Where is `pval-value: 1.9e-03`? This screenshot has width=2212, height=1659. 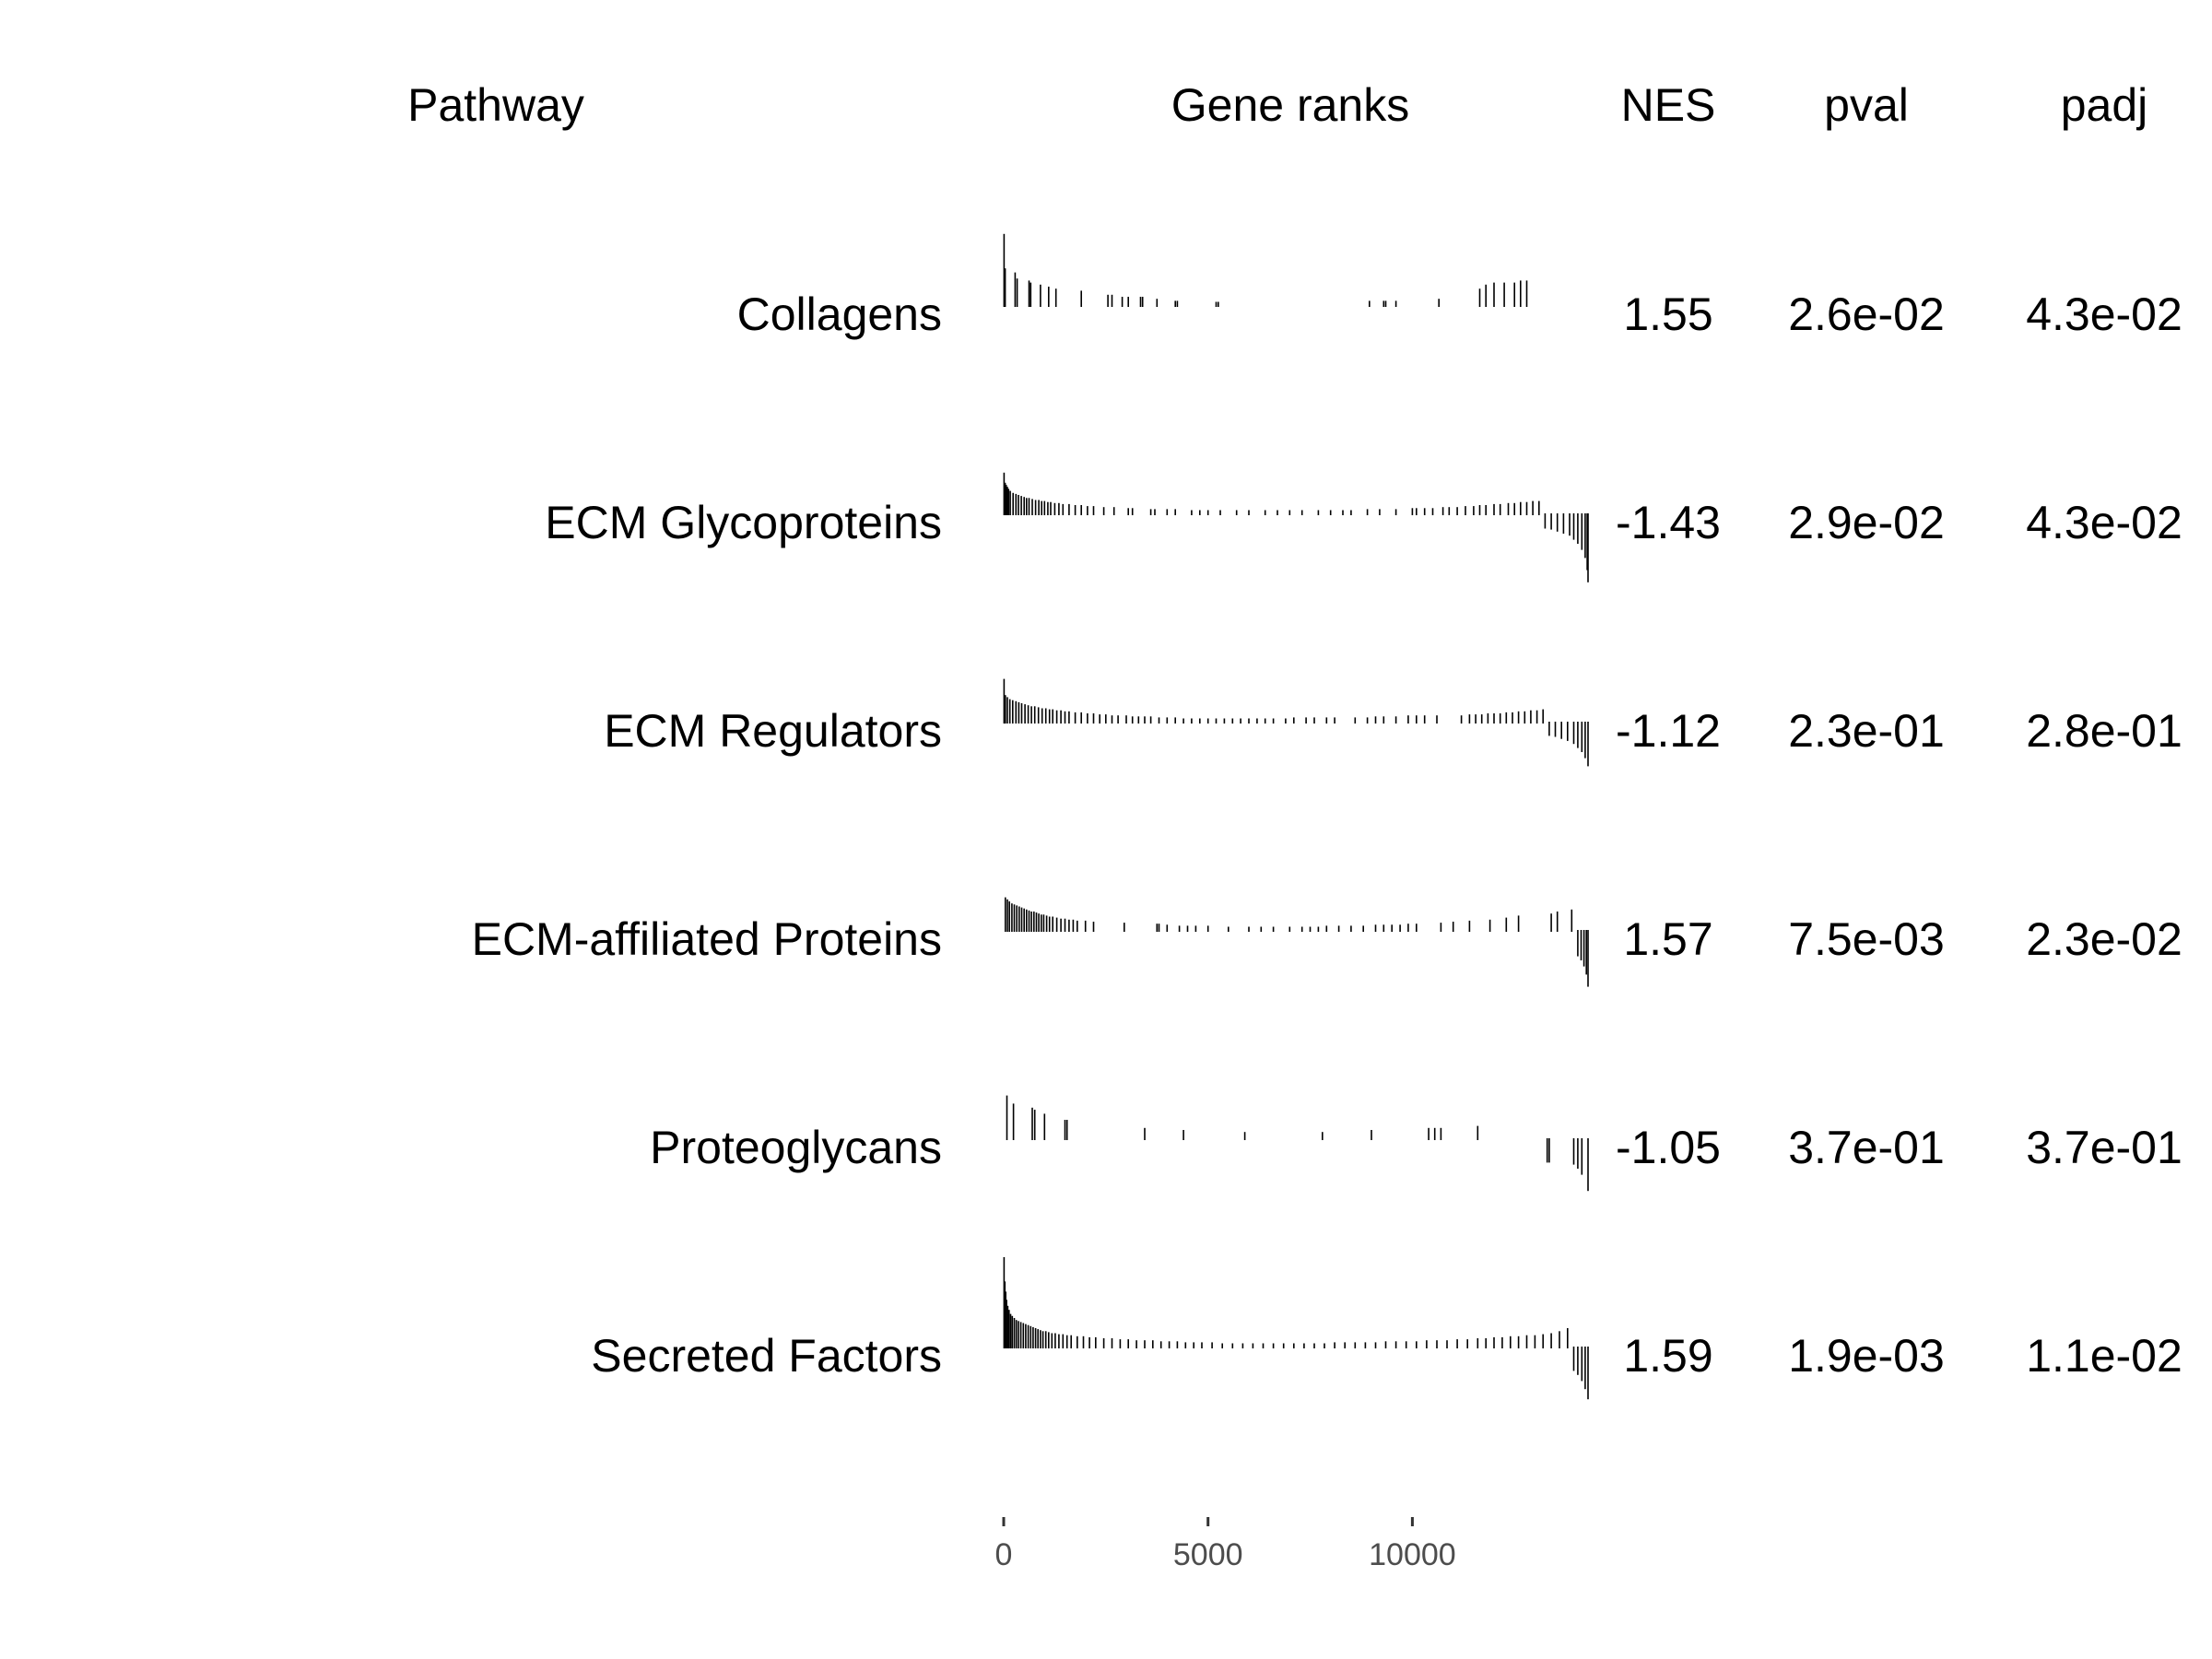
pval-value: 1.9e-03 is located at coordinates (1866, 1356).